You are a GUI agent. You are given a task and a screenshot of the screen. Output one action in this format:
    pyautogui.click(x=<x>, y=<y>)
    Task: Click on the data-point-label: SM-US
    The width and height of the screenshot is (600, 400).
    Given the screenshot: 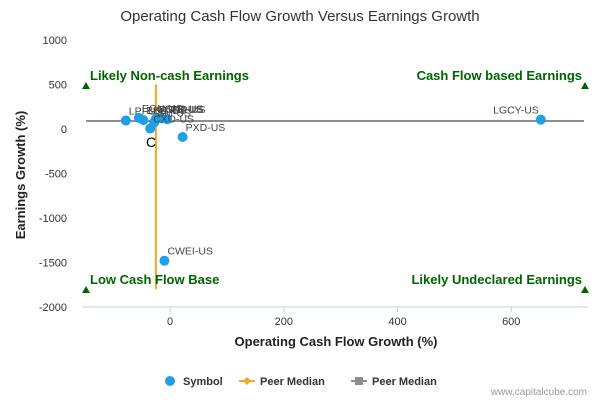 What is the action you would take?
    pyautogui.click(x=174, y=113)
    